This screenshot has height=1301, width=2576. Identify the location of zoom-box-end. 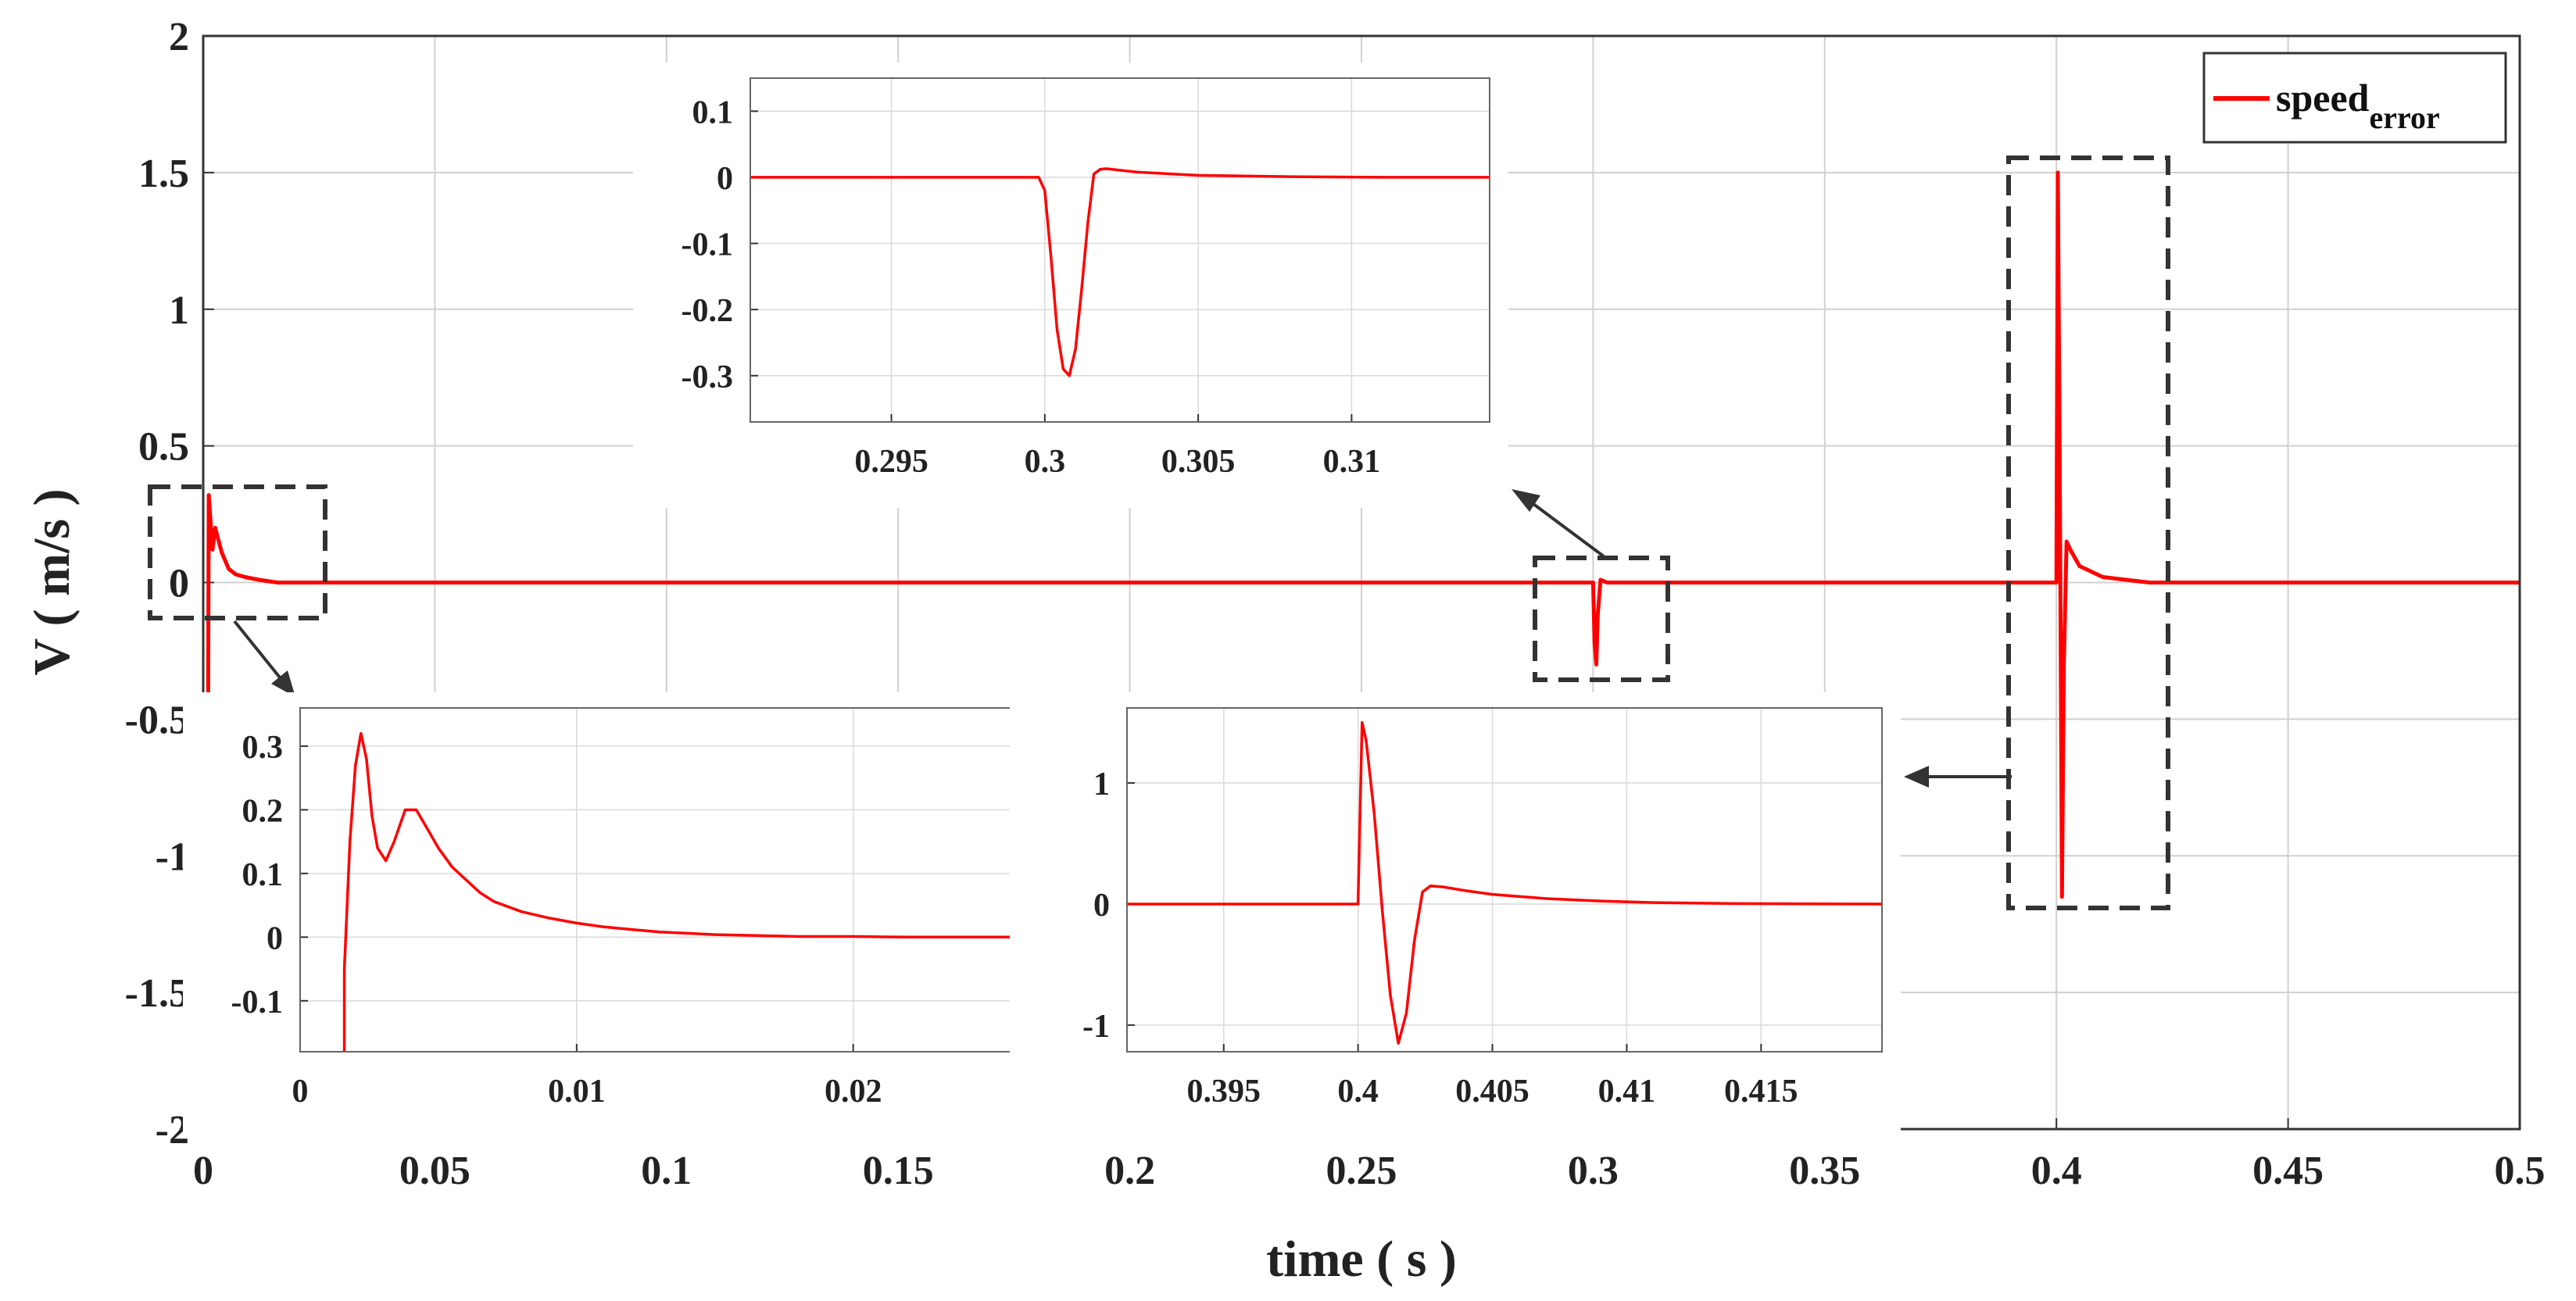
(2088, 532).